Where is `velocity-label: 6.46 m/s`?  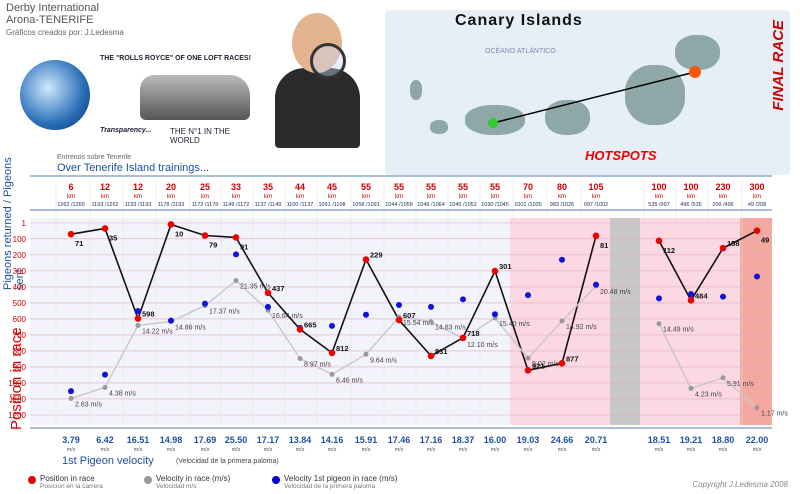 velocity-label: 6.46 m/s is located at coordinates (349, 380).